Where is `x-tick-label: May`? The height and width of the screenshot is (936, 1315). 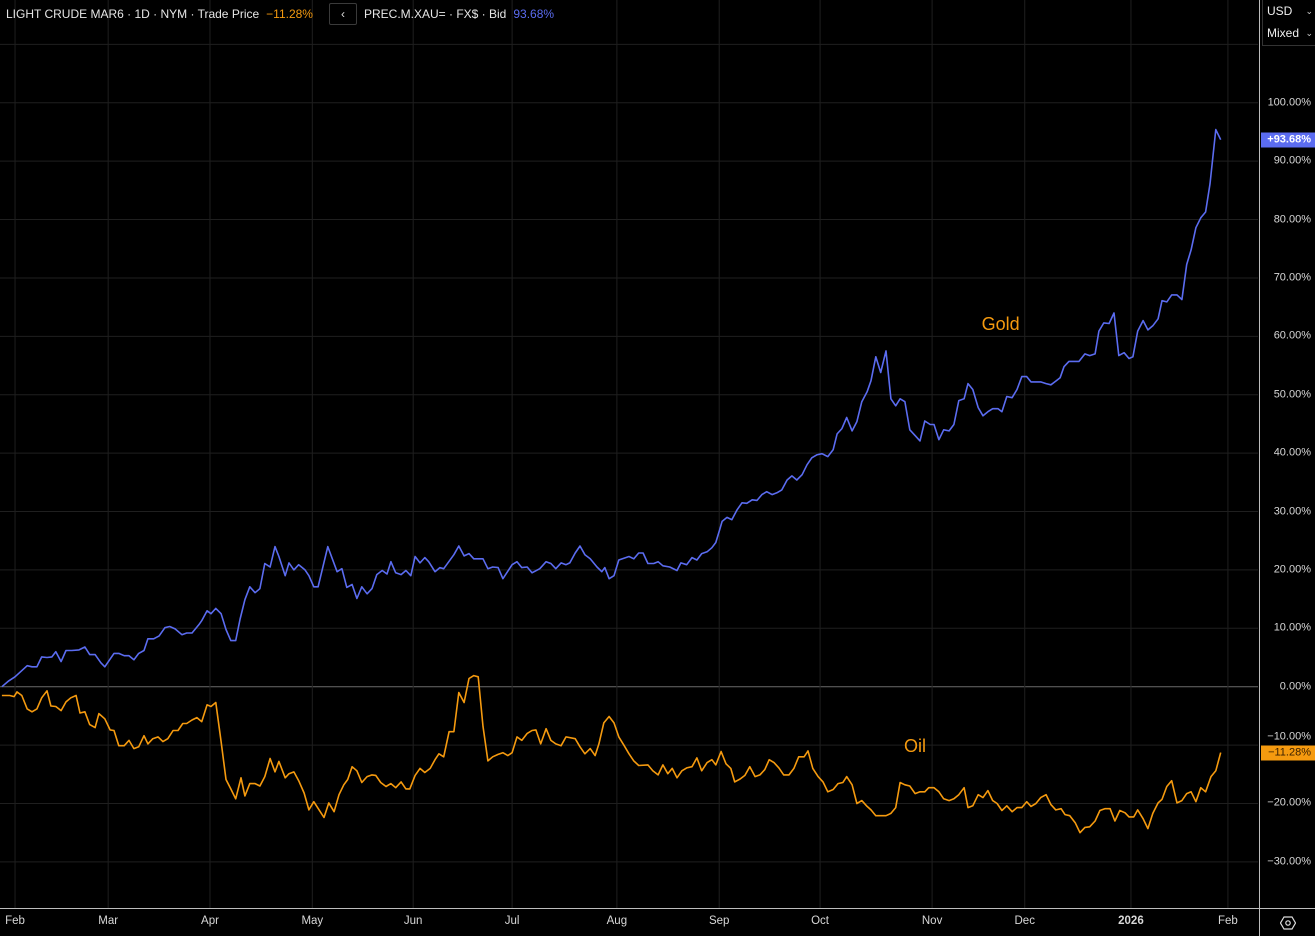
x-tick-label: May is located at coordinates (312, 921).